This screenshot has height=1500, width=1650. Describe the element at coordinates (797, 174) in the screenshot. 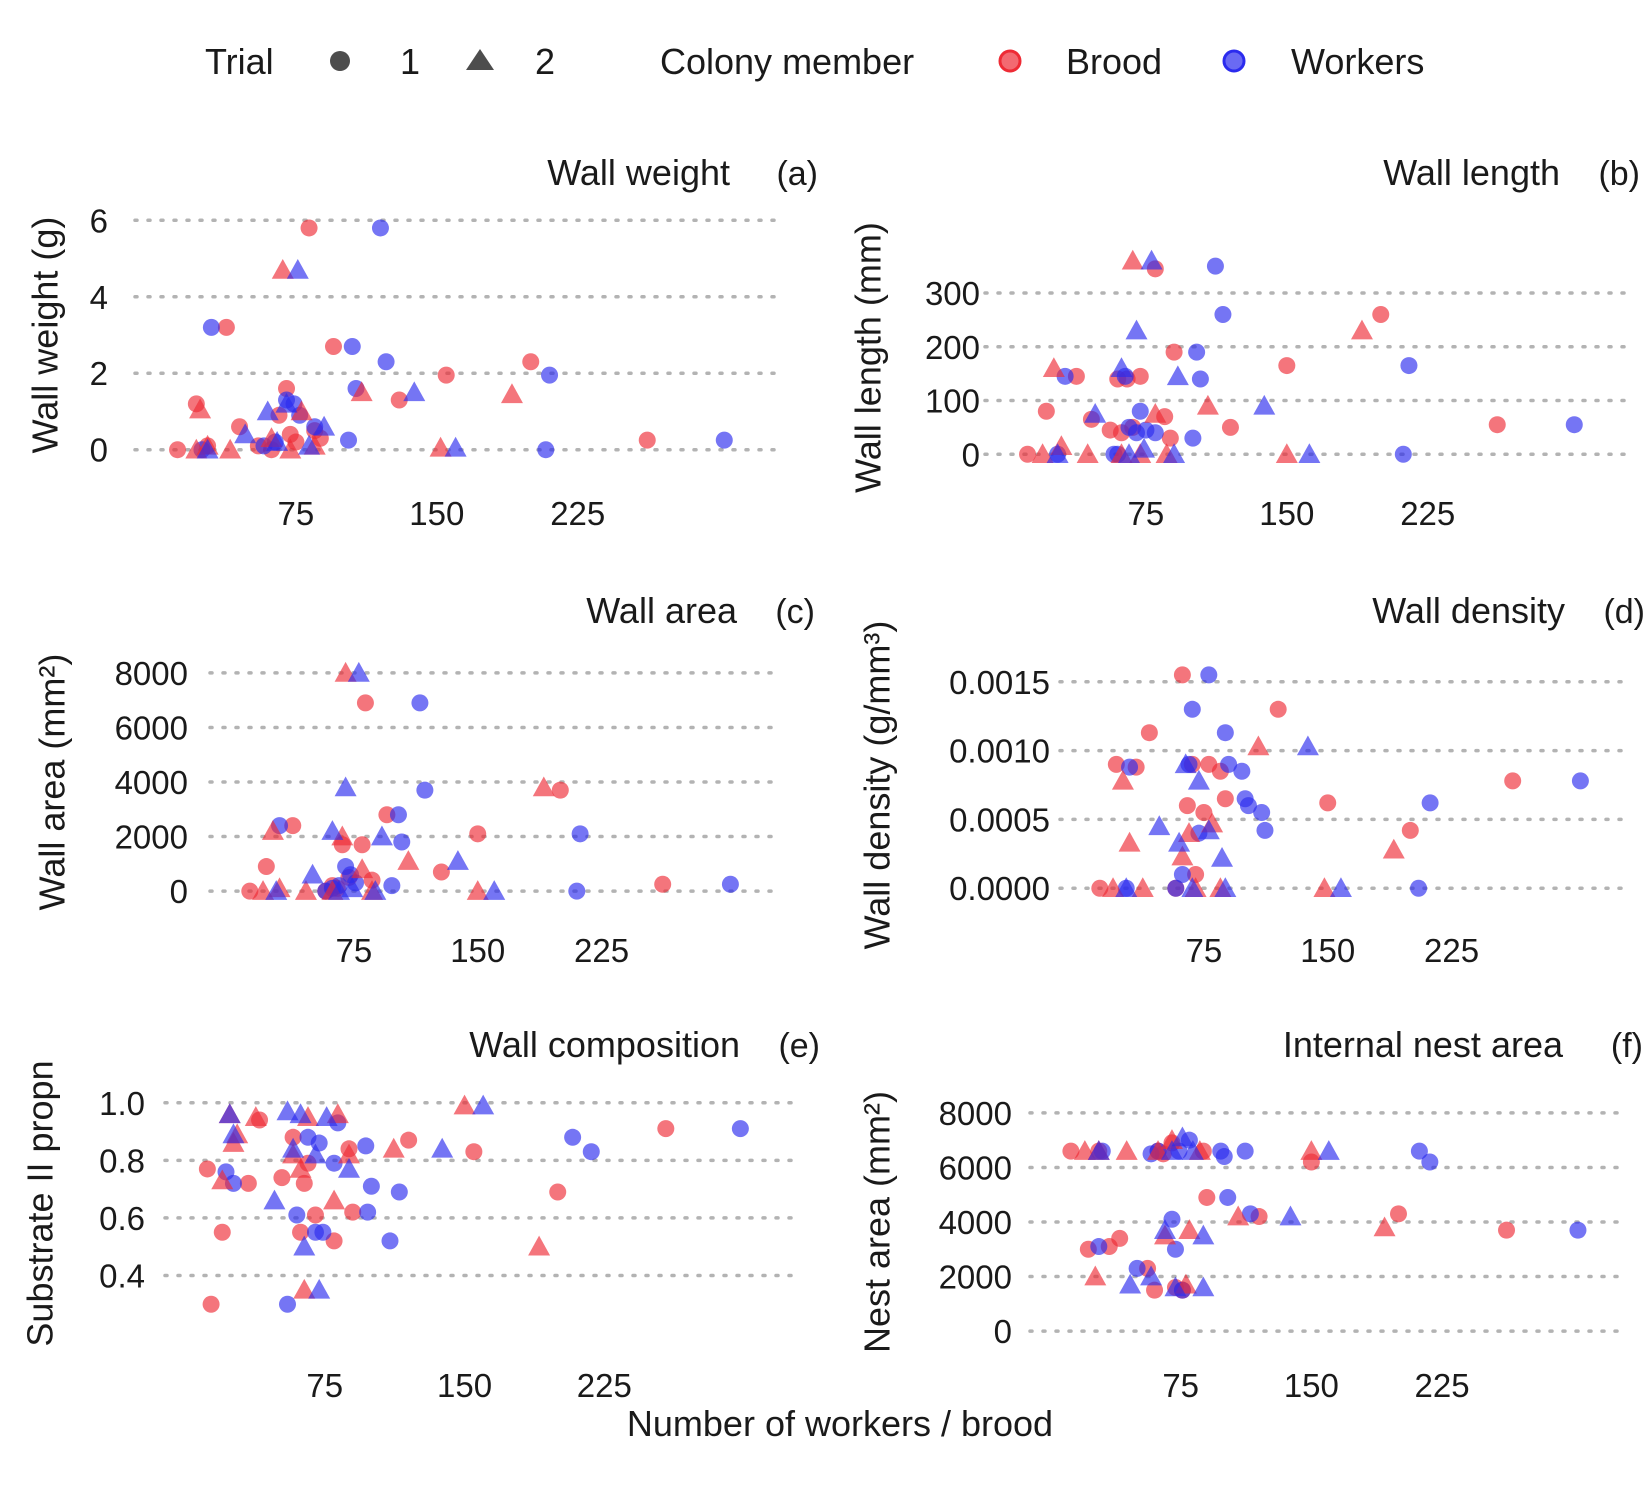

I see `panel-tag: (a)` at that location.